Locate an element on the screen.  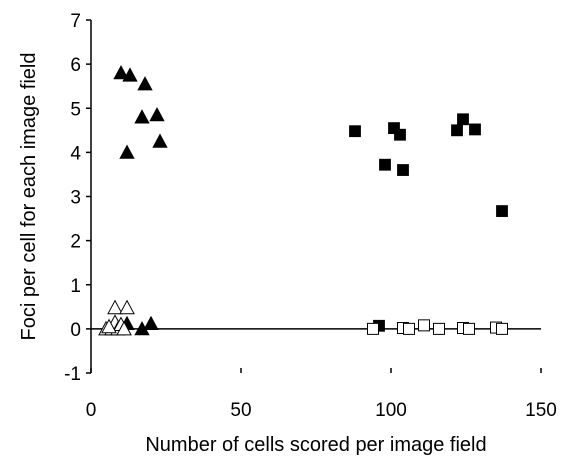
y-tick-label: 2 is located at coordinates (75, 242).